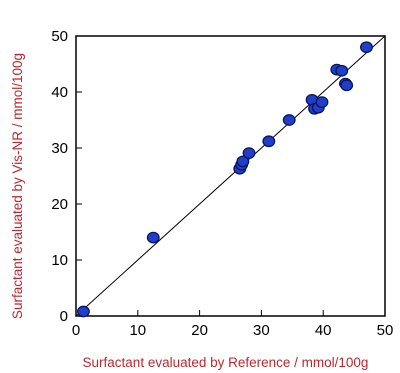  What do you see at coordinates (59, 148) in the screenshot?
I see `y-tick-label: 30` at bounding box center [59, 148].